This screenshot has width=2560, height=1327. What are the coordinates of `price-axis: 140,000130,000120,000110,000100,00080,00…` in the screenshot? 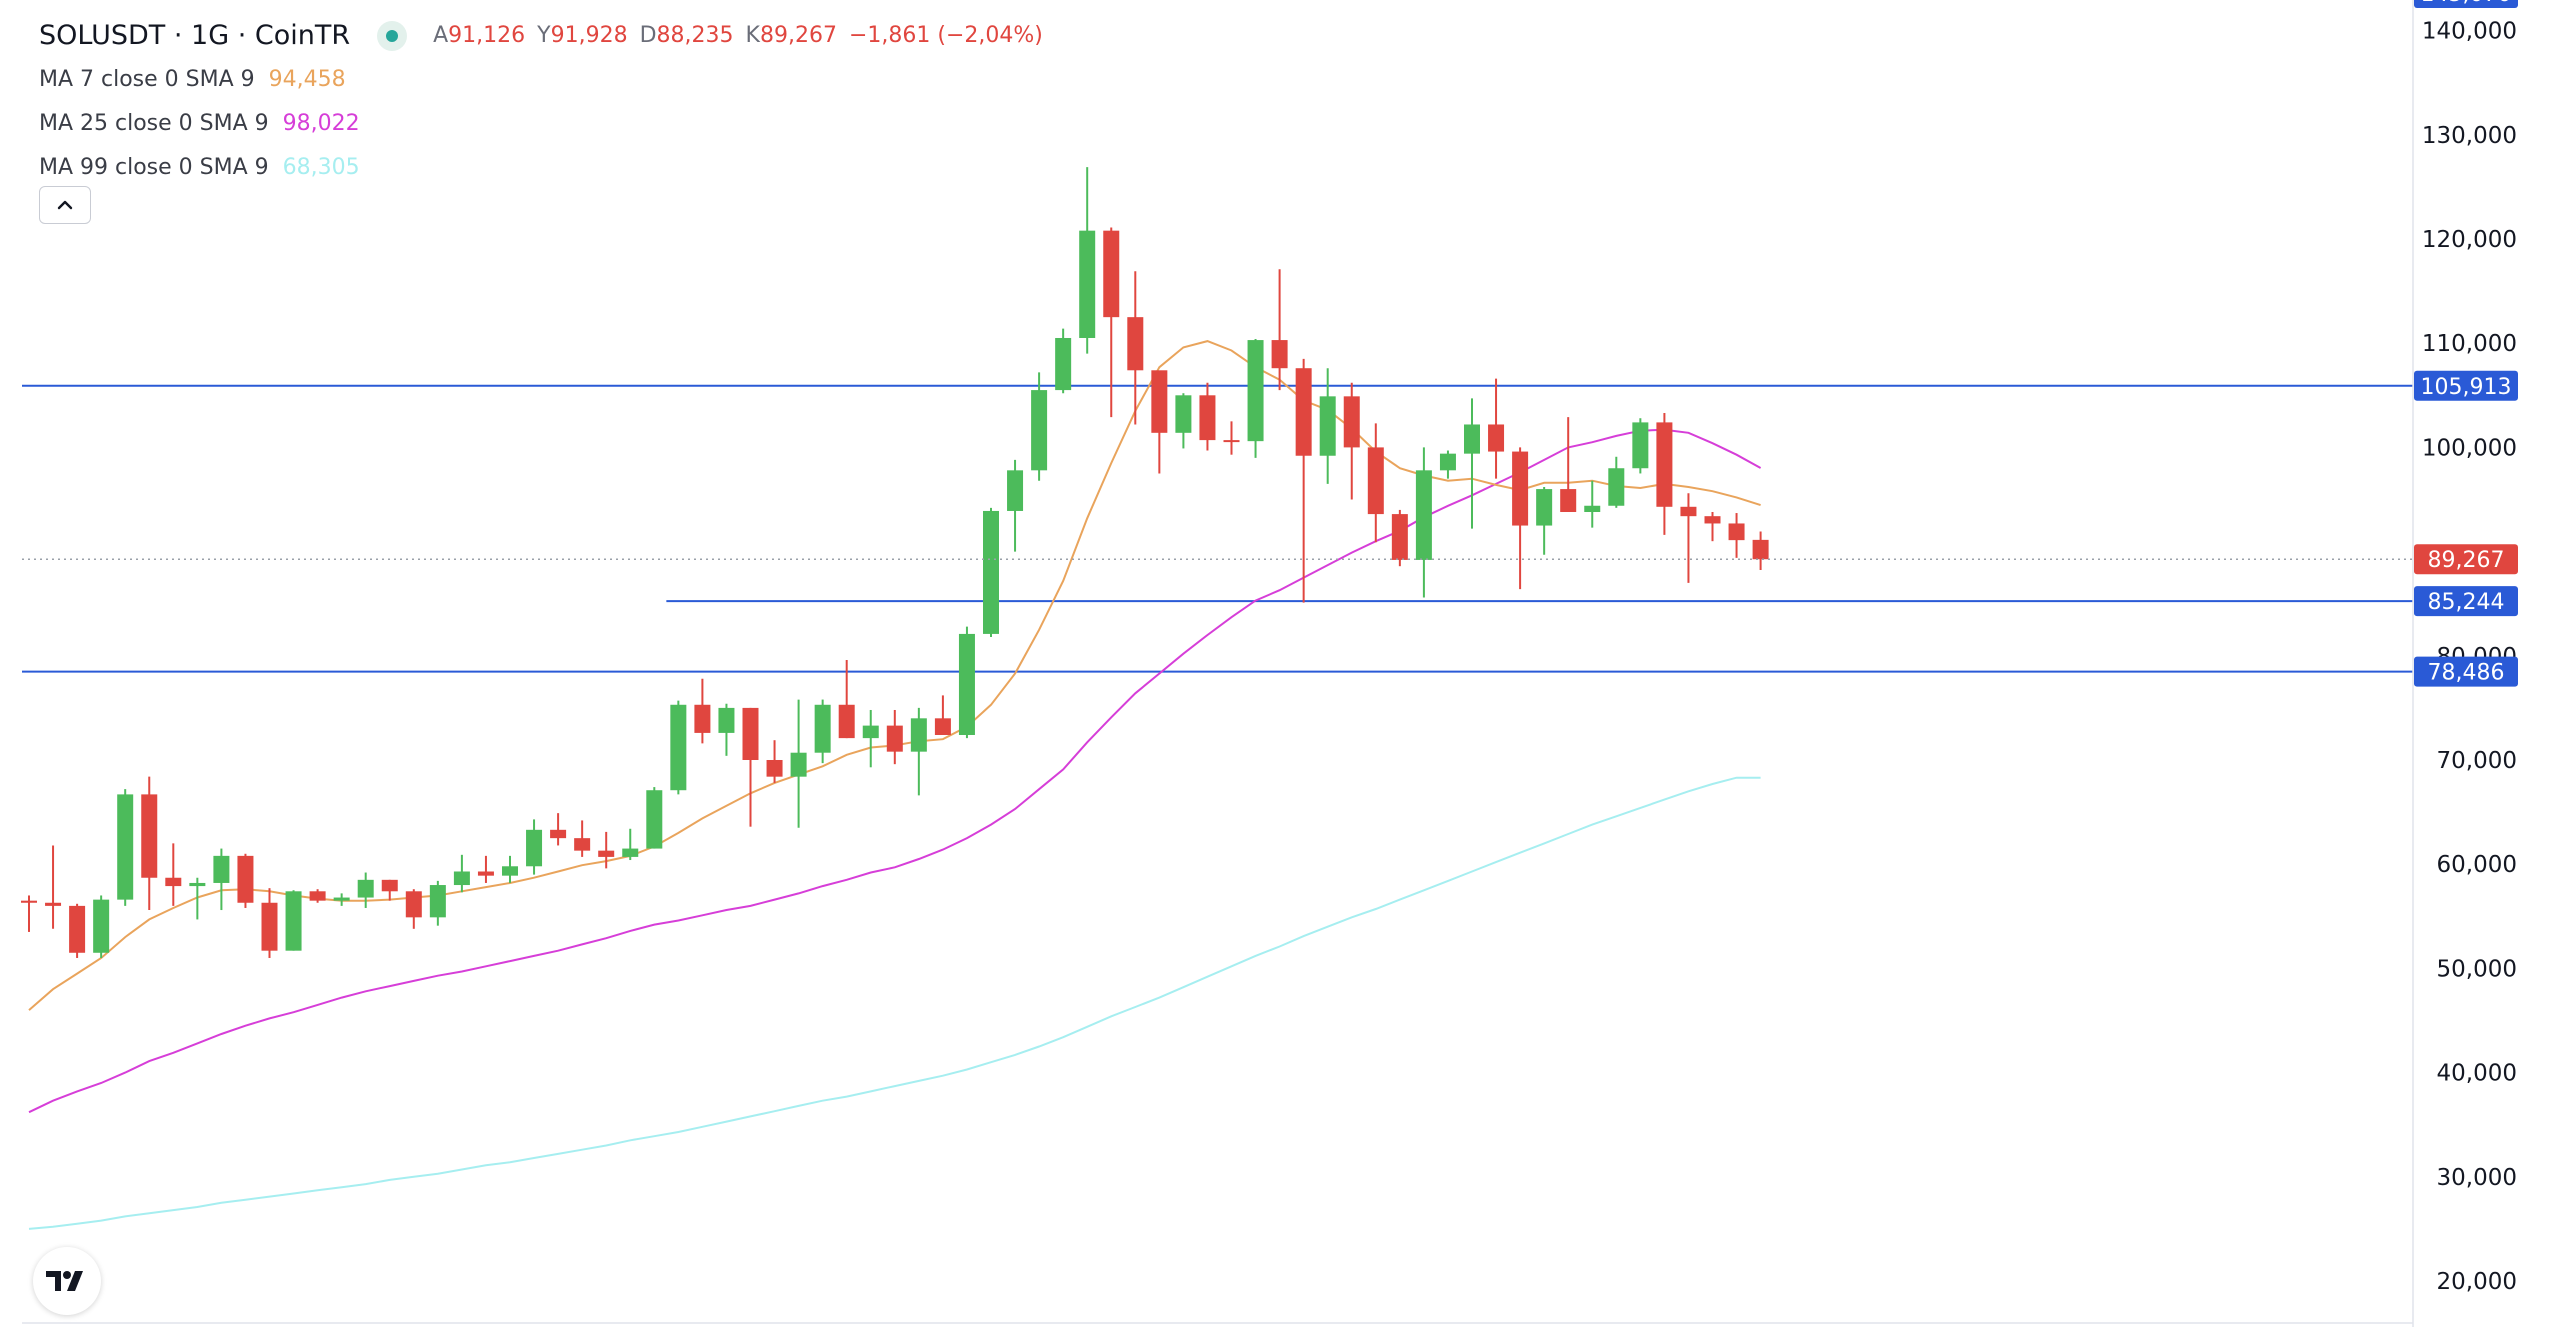 It's located at (2469, 657).